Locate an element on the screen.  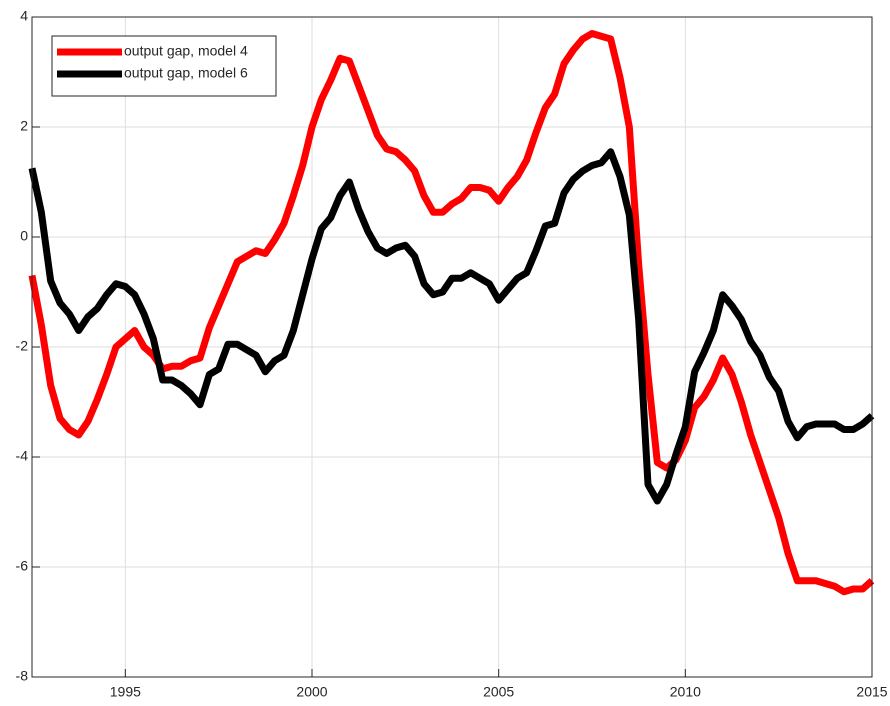
x-tick-label: 2005 is located at coordinates (498, 692).